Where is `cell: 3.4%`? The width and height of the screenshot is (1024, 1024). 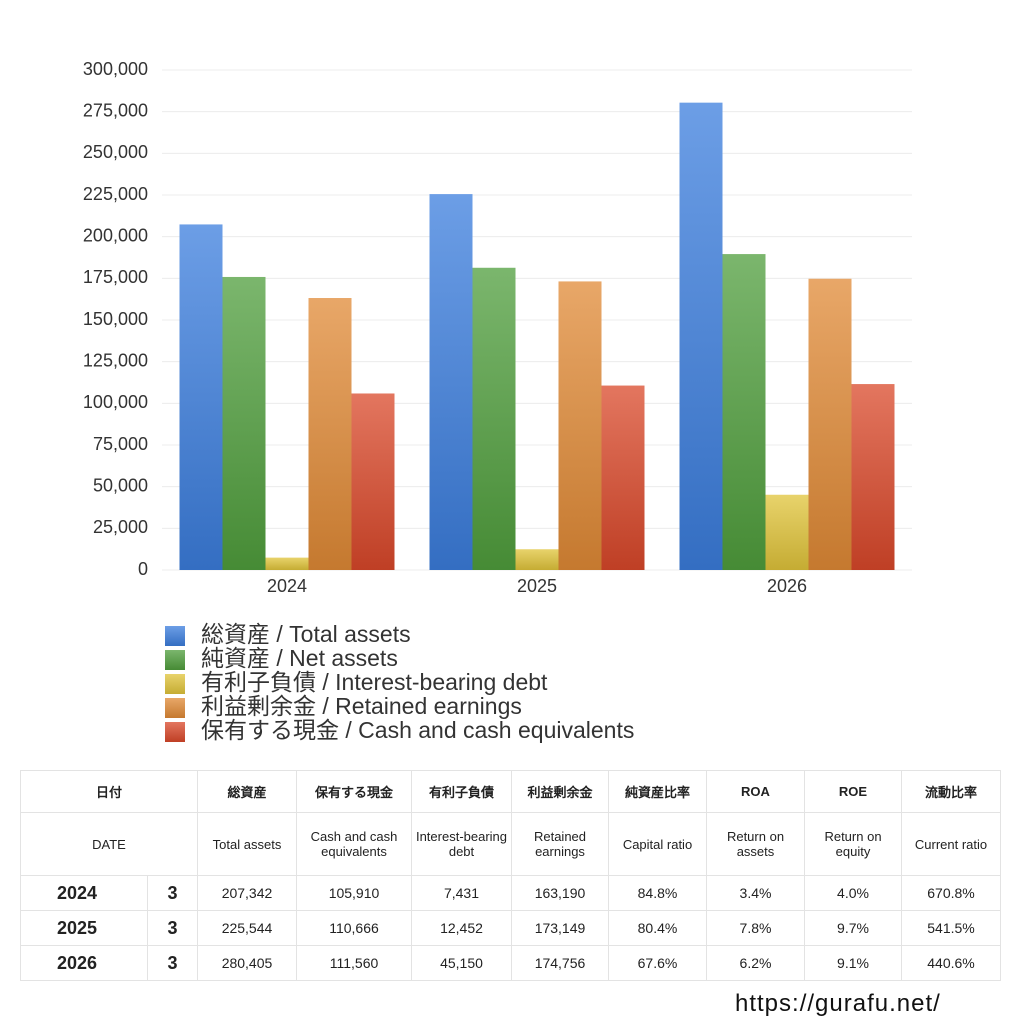
cell: 3.4% is located at coordinates (755, 893).